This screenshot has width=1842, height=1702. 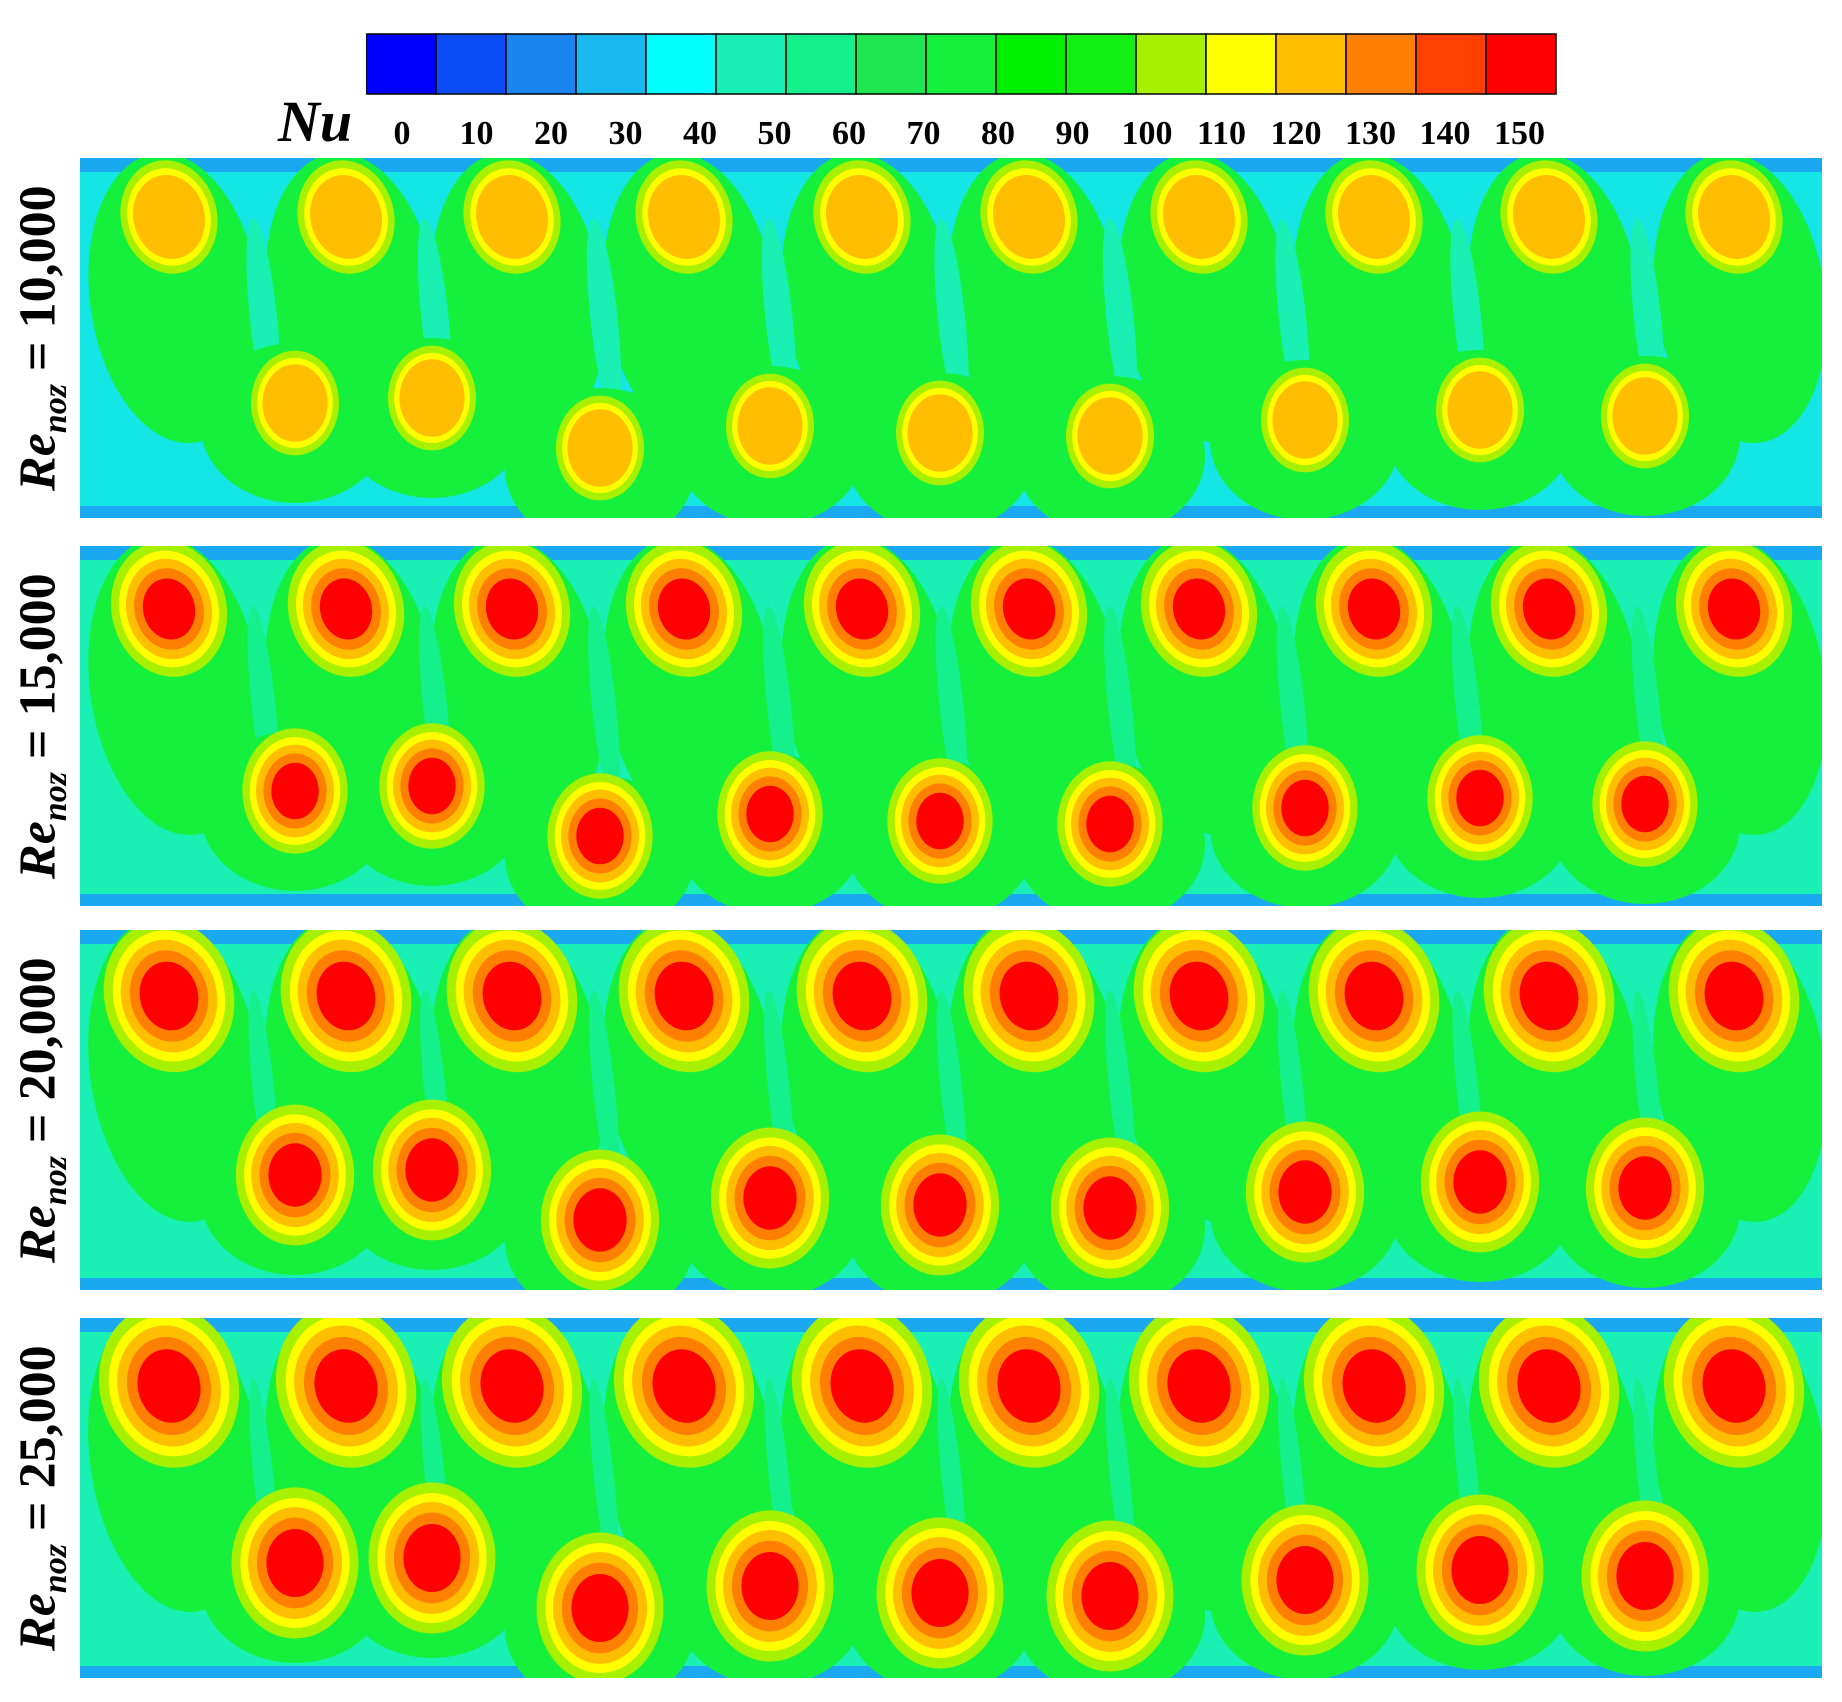 What do you see at coordinates (1296, 133) in the screenshot?
I see `colorbar-tick-label: 120` at bounding box center [1296, 133].